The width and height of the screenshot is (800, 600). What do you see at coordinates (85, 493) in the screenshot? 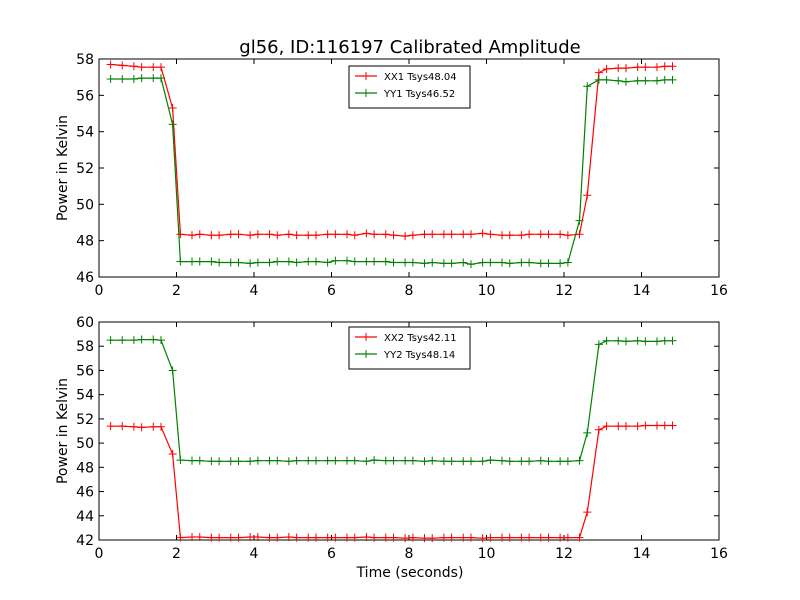
I see `y-tick-label: 46` at bounding box center [85, 493].